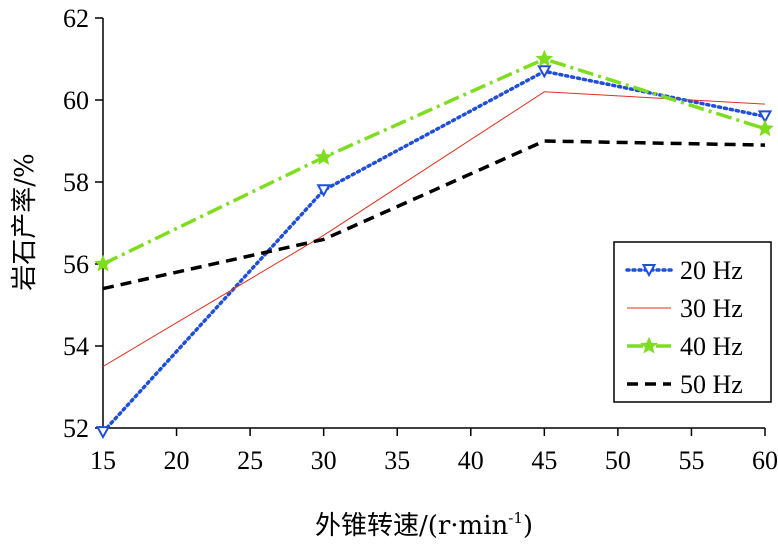  What do you see at coordinates (544, 460) in the screenshot?
I see `x-tick-label: 45` at bounding box center [544, 460].